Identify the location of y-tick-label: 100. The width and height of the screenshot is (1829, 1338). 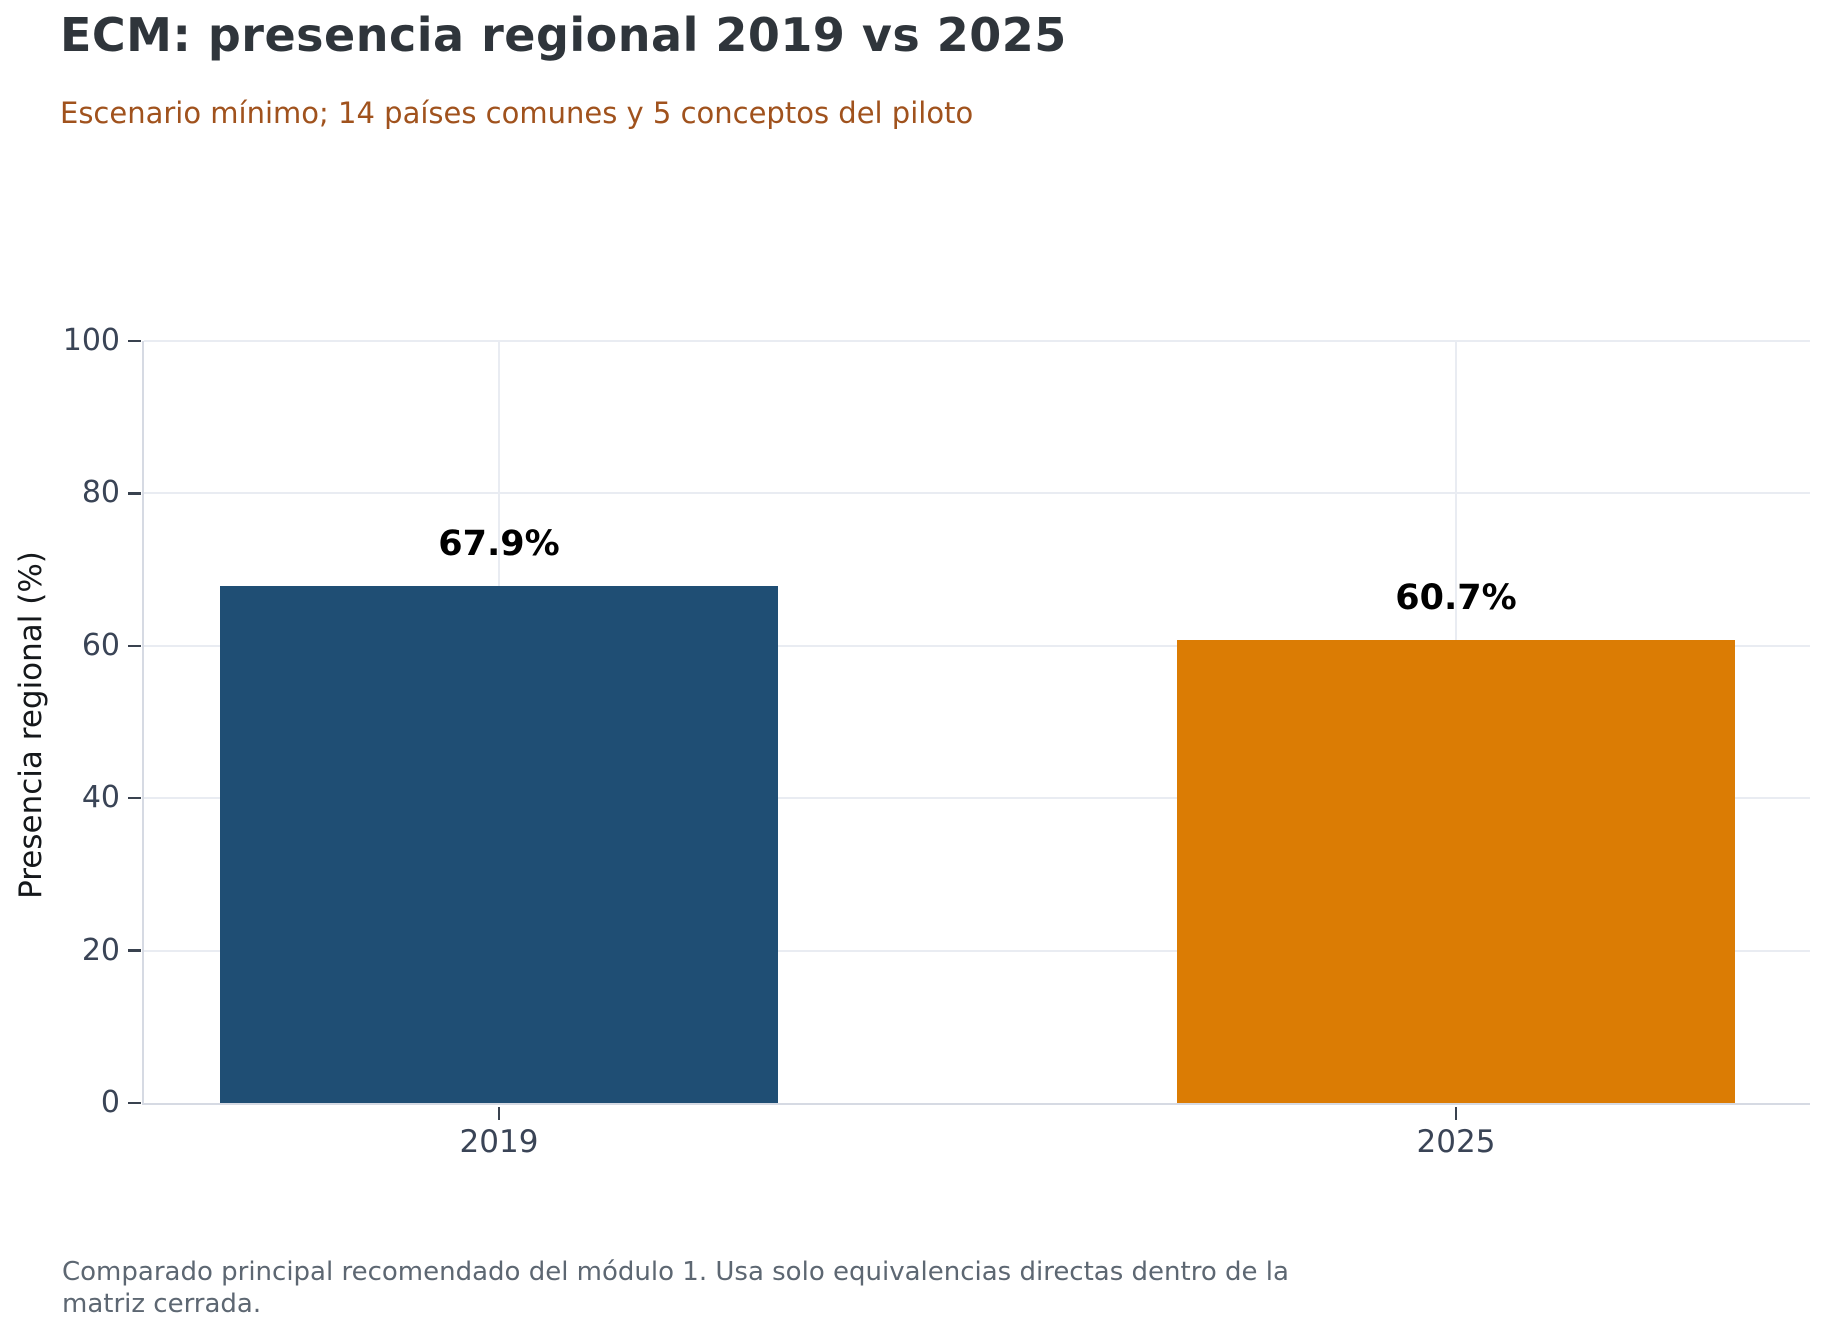
(91, 340).